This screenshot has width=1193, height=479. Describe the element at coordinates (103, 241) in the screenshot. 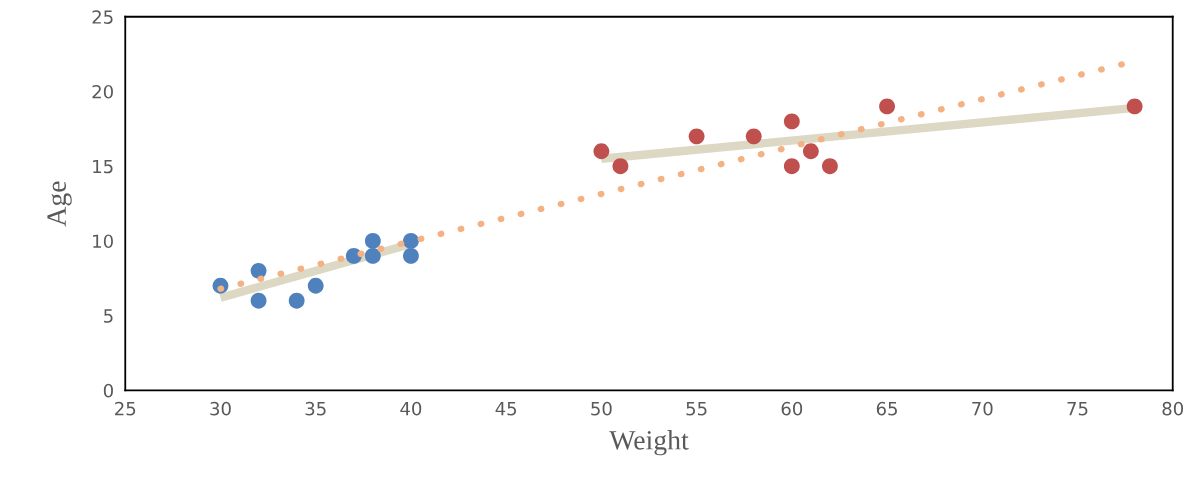

I see `y-tick-label: 10` at that location.